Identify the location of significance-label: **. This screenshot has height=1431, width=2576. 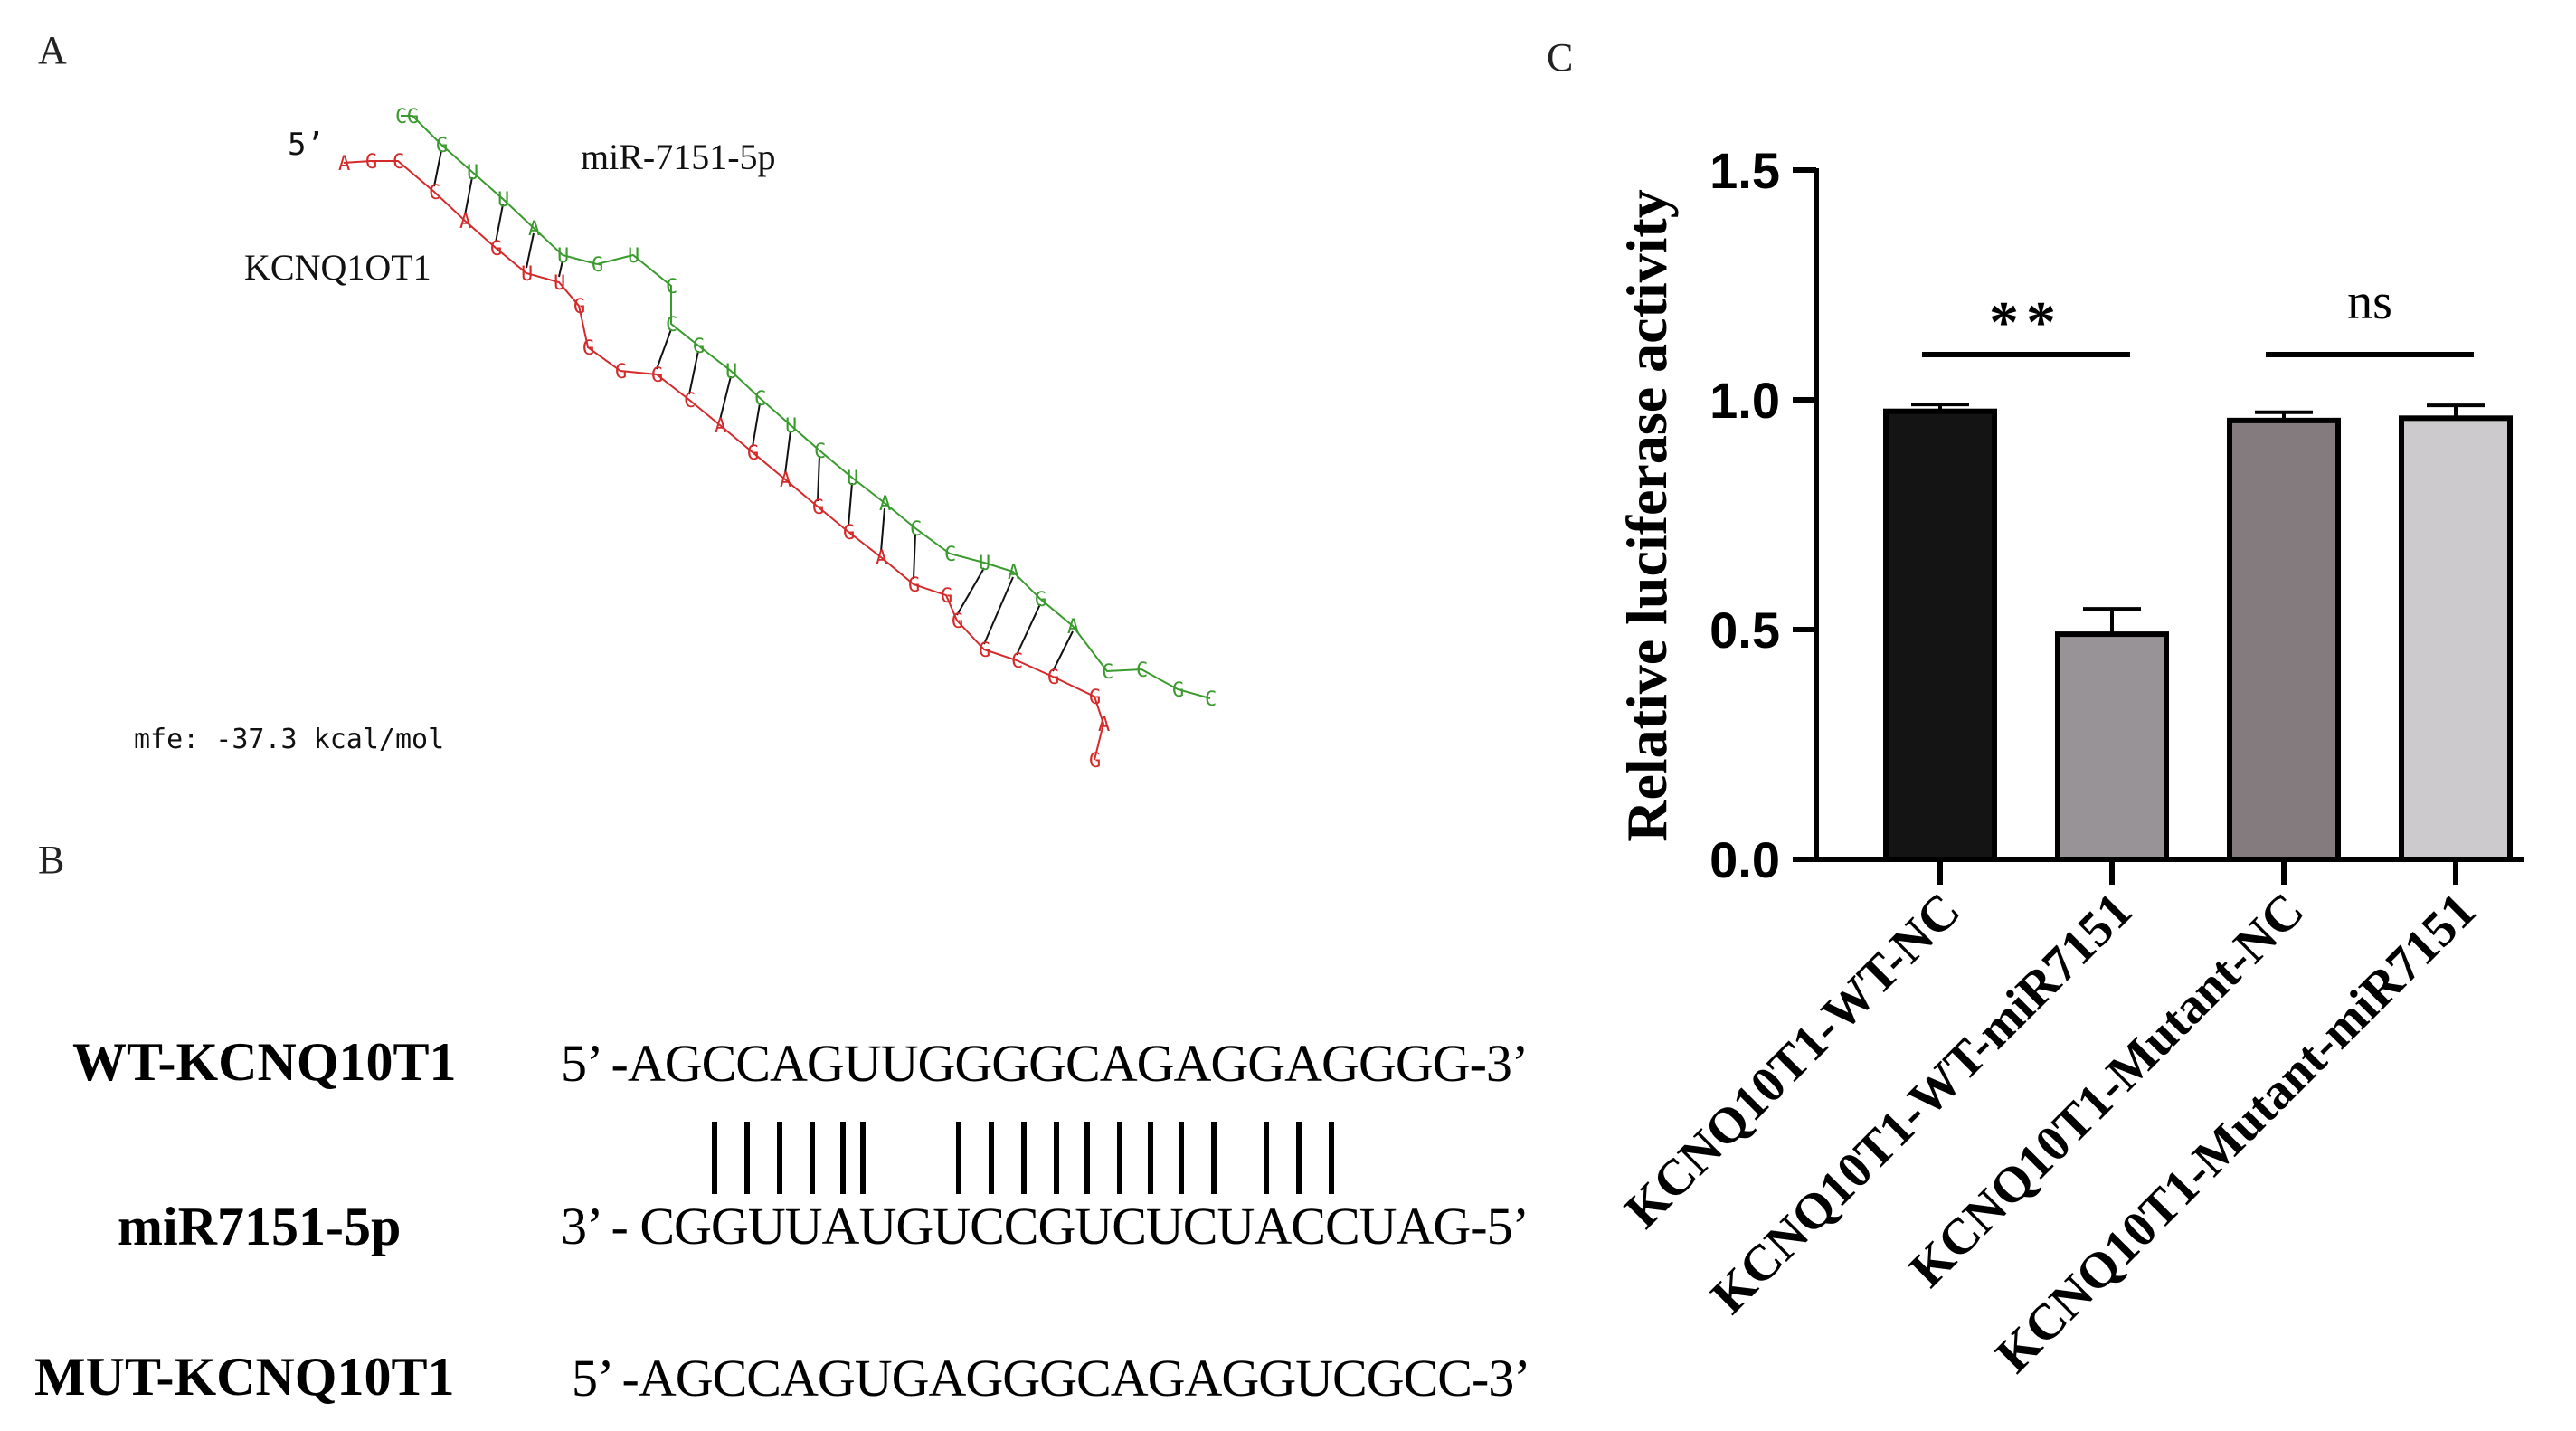
(2026, 322).